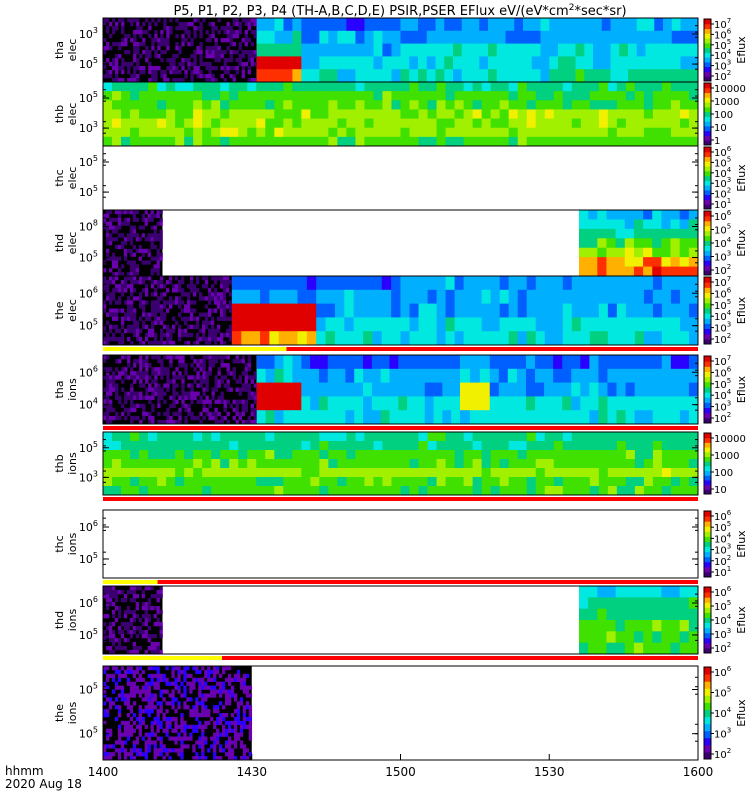  I want to click on colorbar-tick-label: 10⁶, so click(723, 152).